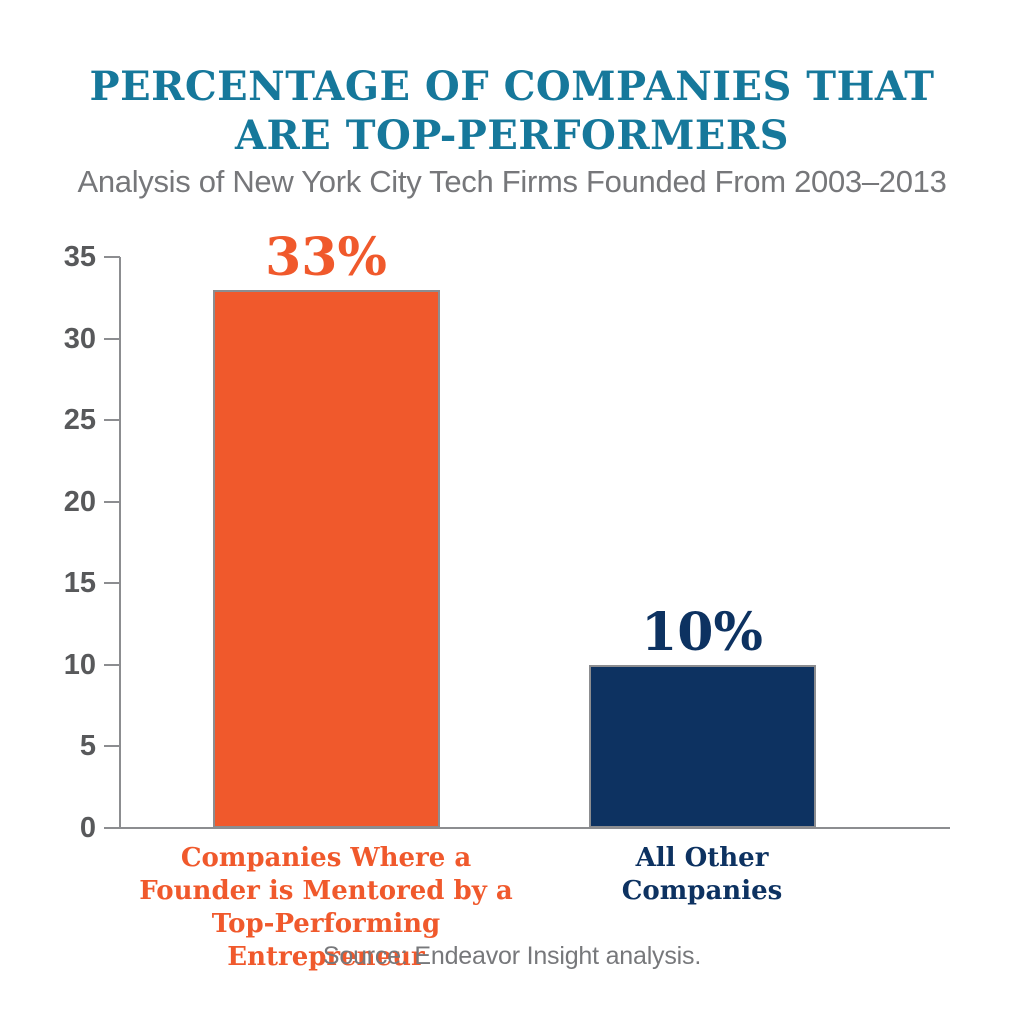  I want to click on y-axis-tick-label: 10, so click(79, 664).